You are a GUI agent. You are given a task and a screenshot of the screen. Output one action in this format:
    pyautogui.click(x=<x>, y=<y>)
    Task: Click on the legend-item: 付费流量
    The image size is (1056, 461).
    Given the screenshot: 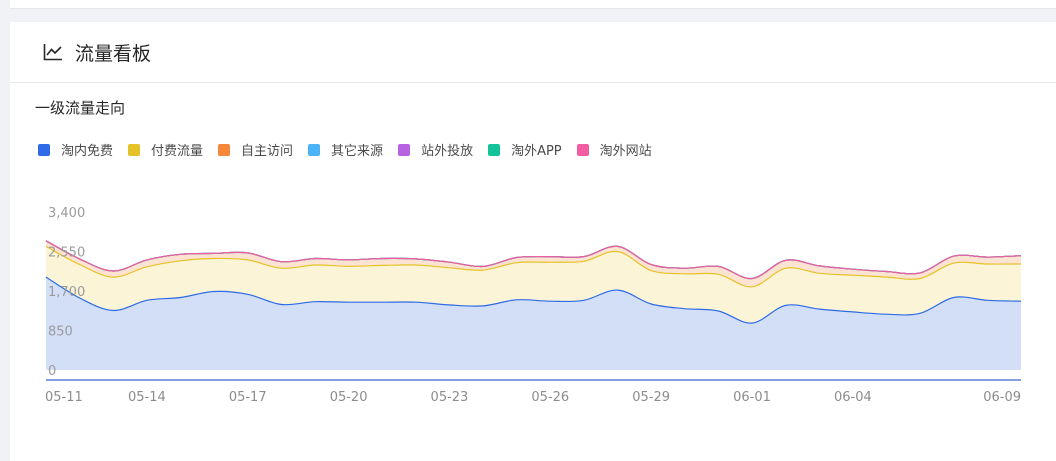 What is the action you would take?
    pyautogui.click(x=165, y=149)
    